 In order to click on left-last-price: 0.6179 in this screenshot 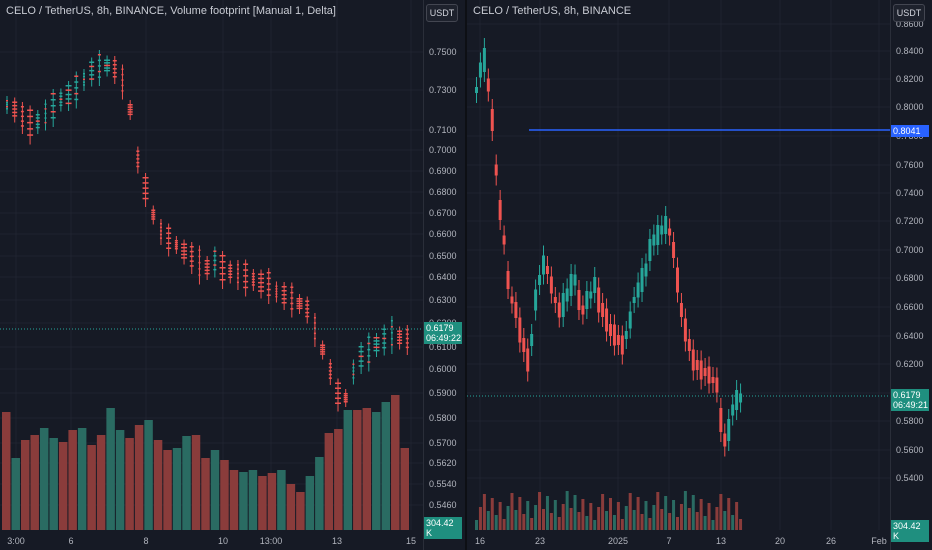, I will do `click(440, 328)`.